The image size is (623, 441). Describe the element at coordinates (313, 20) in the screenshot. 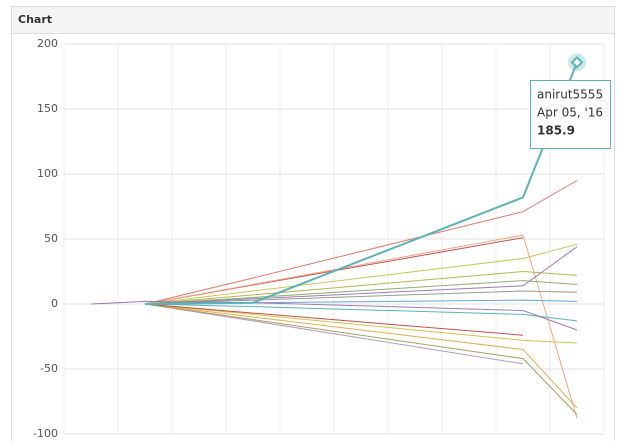

I see `panel-header` at that location.